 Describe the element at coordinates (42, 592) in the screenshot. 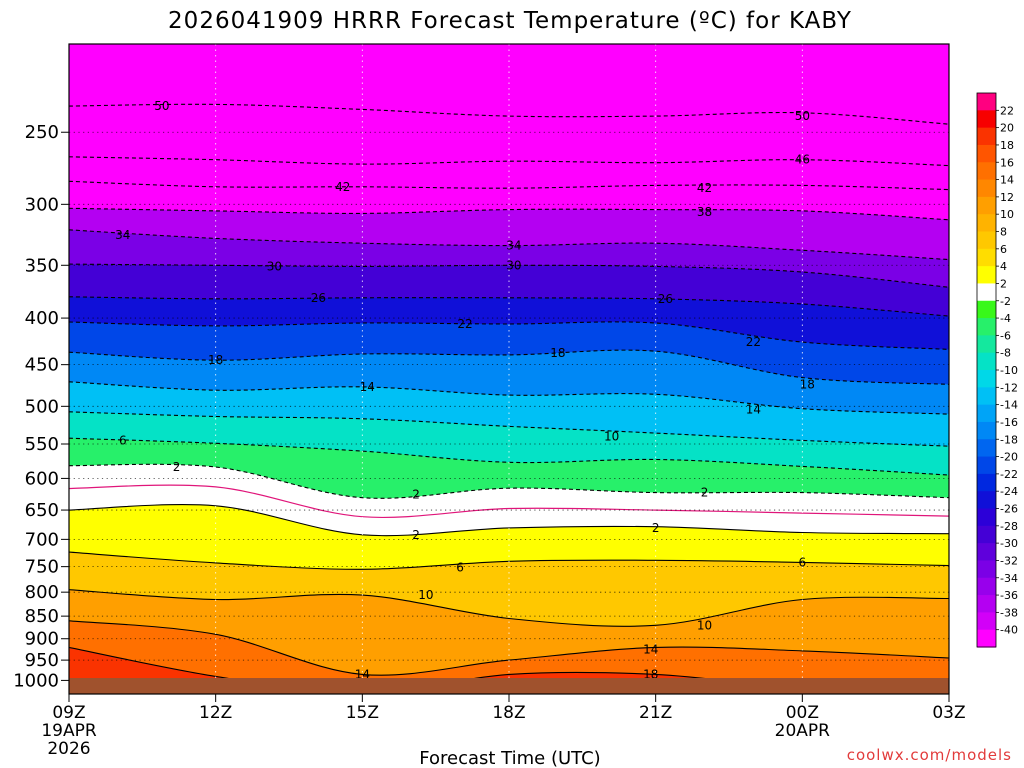

I see `pressure-tick-label: 800` at that location.